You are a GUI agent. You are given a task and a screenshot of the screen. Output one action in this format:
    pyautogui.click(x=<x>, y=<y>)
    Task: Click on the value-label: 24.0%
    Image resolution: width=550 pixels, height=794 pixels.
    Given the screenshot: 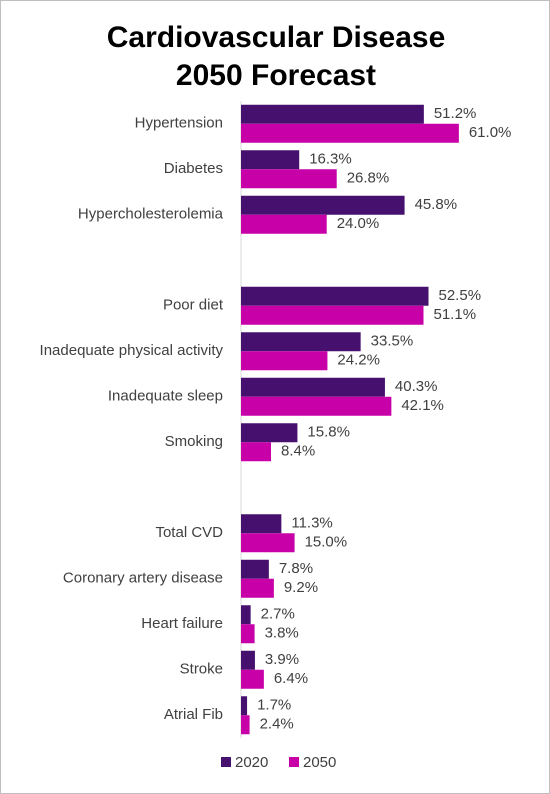 What is the action you would take?
    pyautogui.click(x=358, y=223)
    